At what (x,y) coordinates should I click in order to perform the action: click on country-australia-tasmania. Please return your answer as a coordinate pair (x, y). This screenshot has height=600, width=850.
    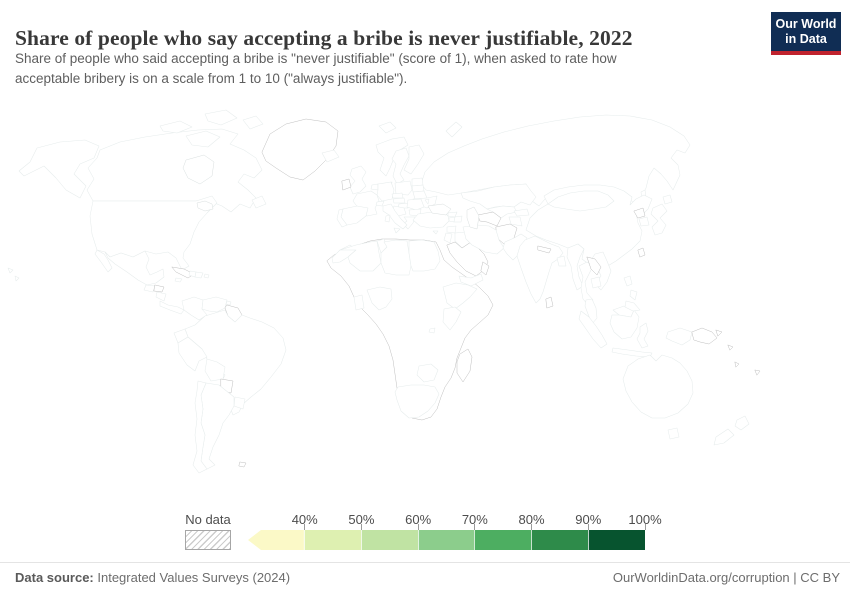
    Looking at the image, I should click on (673, 433).